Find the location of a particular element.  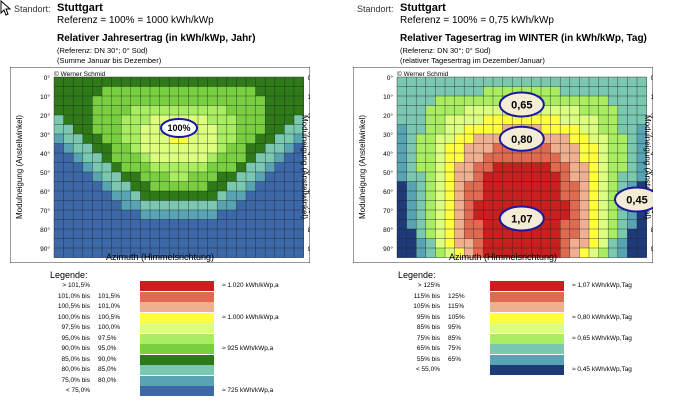

legend-note: ≈ 1,07 kWh/kWp,Tag is located at coordinates (602, 285).